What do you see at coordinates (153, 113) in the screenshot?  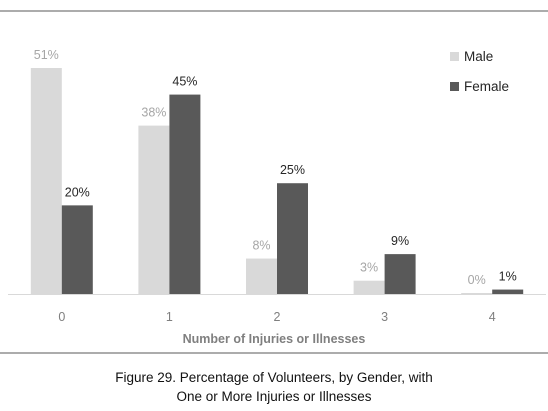 I see `data-label-male-1: 38%` at bounding box center [153, 113].